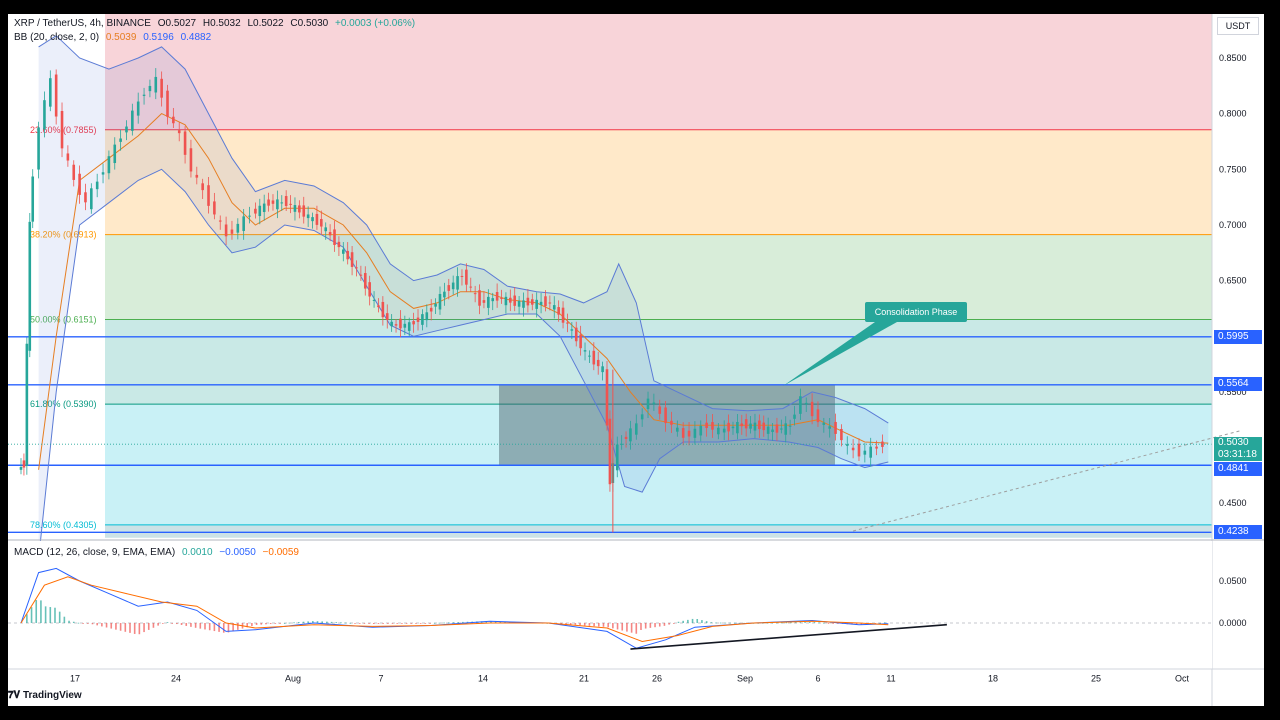 The height and width of the screenshot is (720, 1280). What do you see at coordinates (309, 23) in the screenshot?
I see `ohlc-close: C0.5030` at bounding box center [309, 23].